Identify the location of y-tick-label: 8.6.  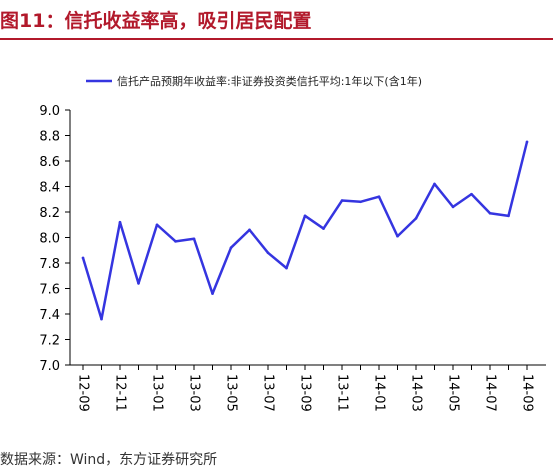
(49, 162).